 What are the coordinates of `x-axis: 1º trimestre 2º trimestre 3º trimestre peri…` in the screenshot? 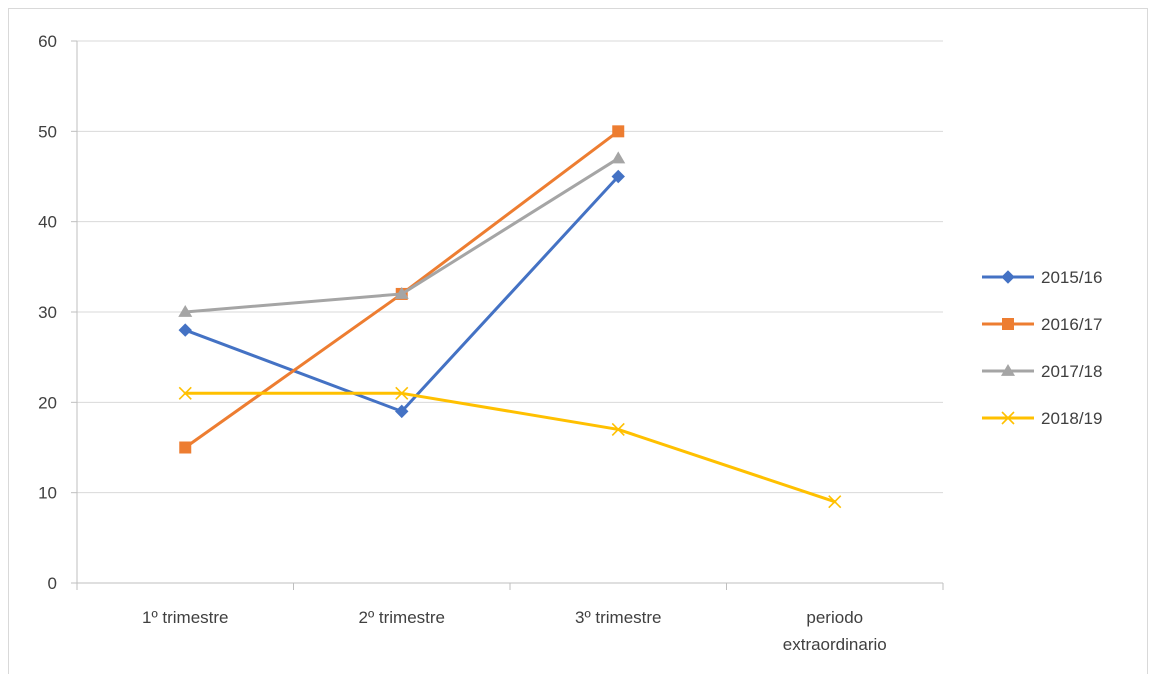 It's located at (510, 618).